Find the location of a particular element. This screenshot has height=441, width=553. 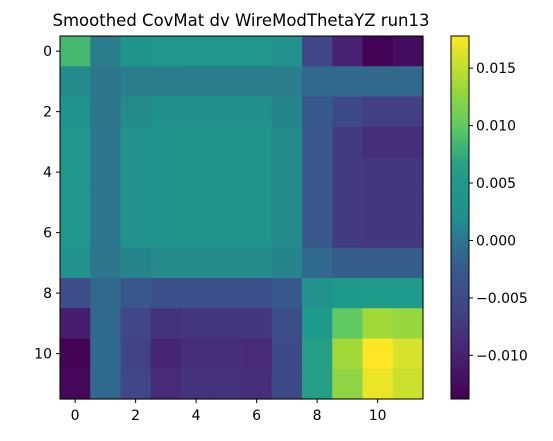

x-tick-label: 0 is located at coordinates (75, 416).